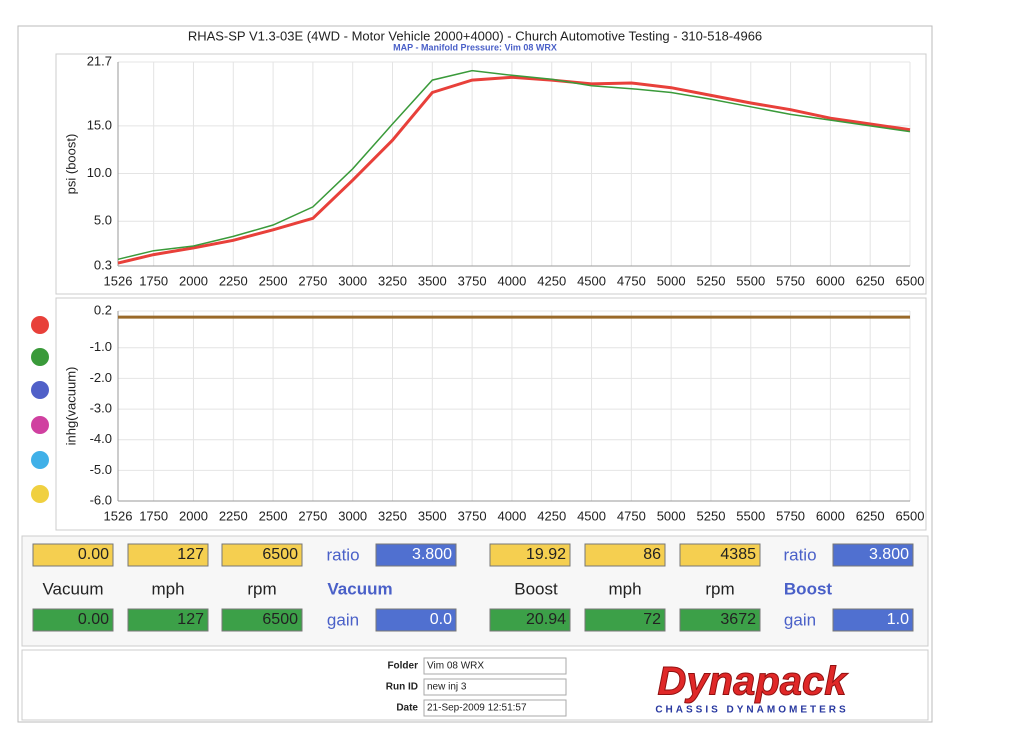 The image size is (1023, 744). I want to click on x-tick-label: 2500, so click(273, 280).